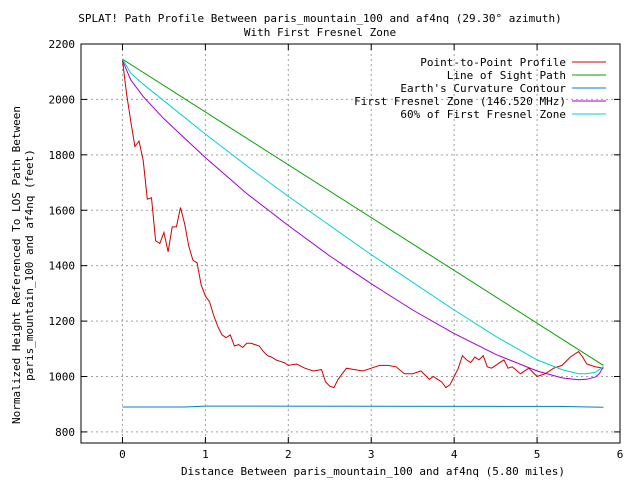 This screenshot has height=484, width=640. I want to click on y-tick-label: 1200, so click(62, 321).